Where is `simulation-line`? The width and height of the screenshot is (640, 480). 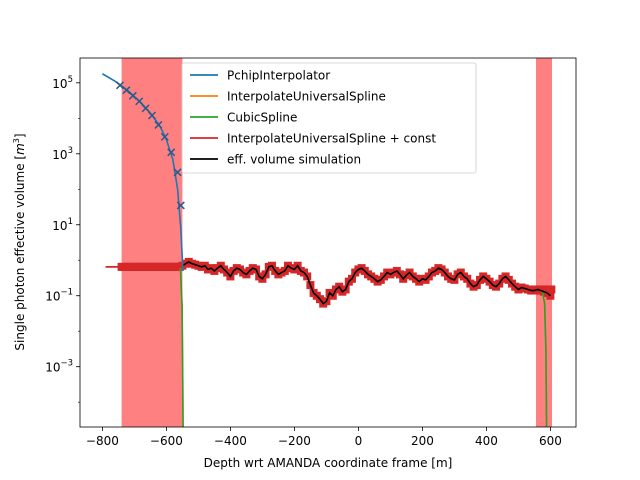
simulation-line is located at coordinates (366, 282).